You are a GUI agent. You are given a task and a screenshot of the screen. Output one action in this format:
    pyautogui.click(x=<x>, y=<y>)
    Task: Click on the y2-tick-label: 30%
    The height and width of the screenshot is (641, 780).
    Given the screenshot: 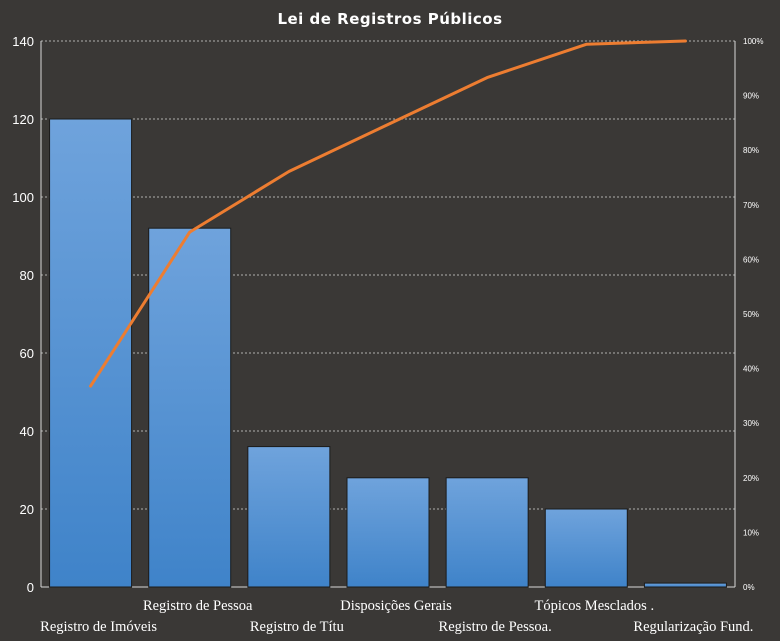 What is the action you would take?
    pyautogui.click(x=751, y=423)
    